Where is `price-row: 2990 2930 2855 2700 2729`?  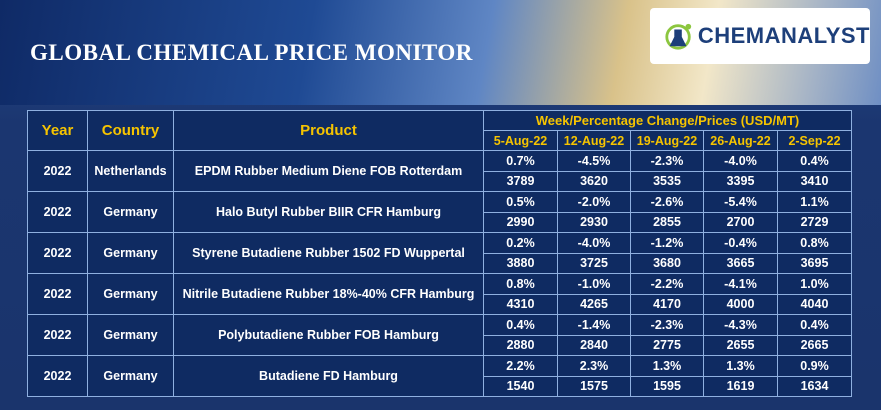
price-row: 2990 2930 2855 2700 2729 is located at coordinates (440, 222).